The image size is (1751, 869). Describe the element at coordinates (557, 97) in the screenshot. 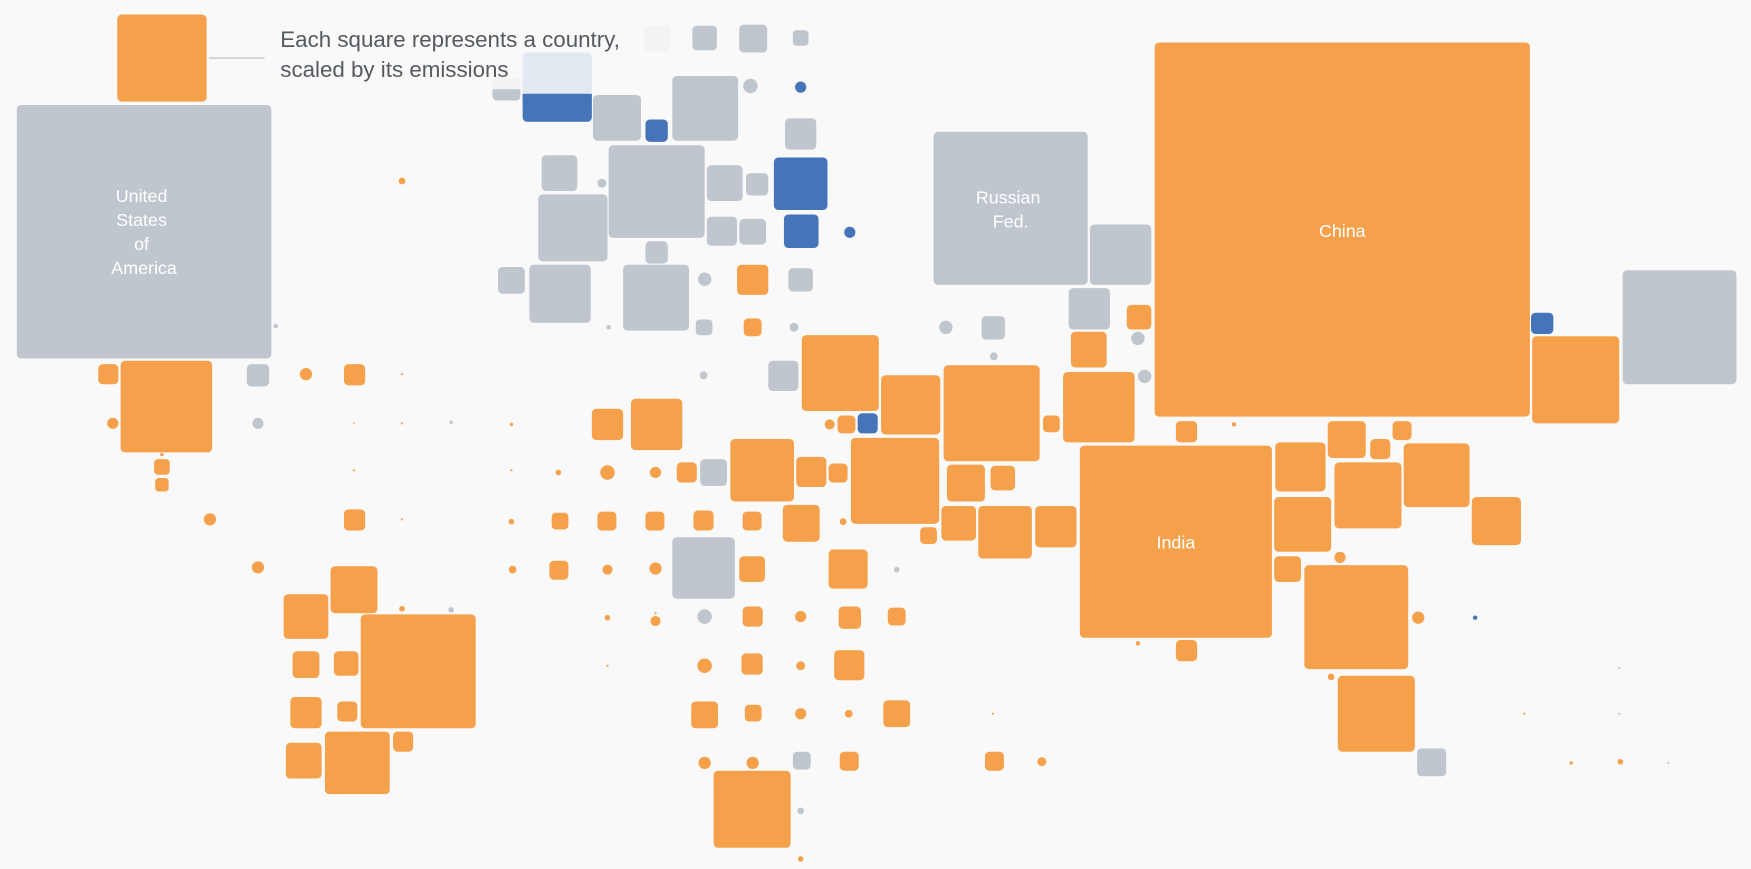

I see `country-square-edge` at that location.